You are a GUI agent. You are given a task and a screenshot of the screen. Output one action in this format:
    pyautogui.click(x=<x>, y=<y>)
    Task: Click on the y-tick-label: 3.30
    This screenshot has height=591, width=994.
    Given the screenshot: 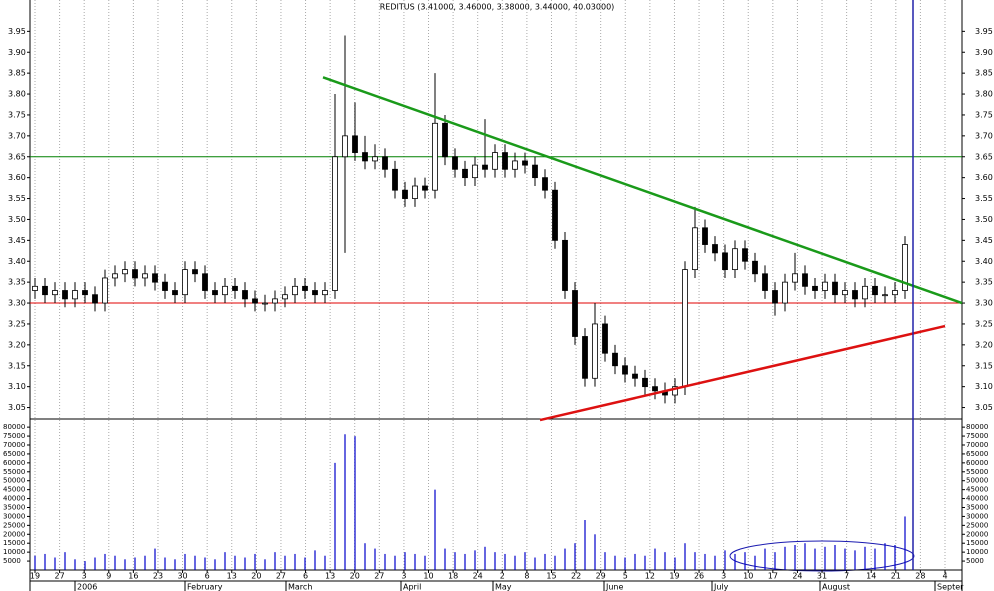 What is the action you would take?
    pyautogui.click(x=17, y=303)
    